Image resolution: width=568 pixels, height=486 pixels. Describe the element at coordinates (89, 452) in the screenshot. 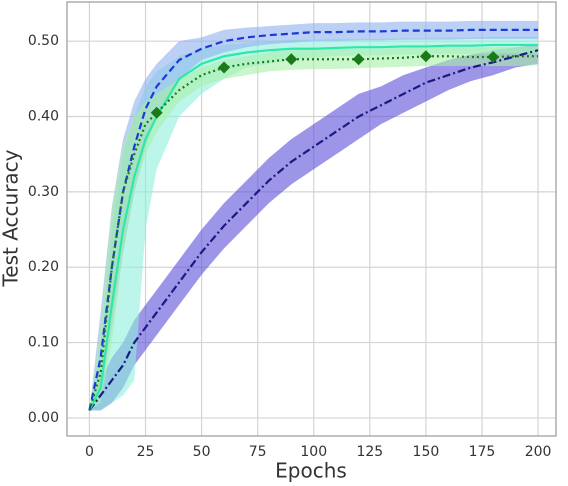

I see `x-tick-label: 0` at that location.